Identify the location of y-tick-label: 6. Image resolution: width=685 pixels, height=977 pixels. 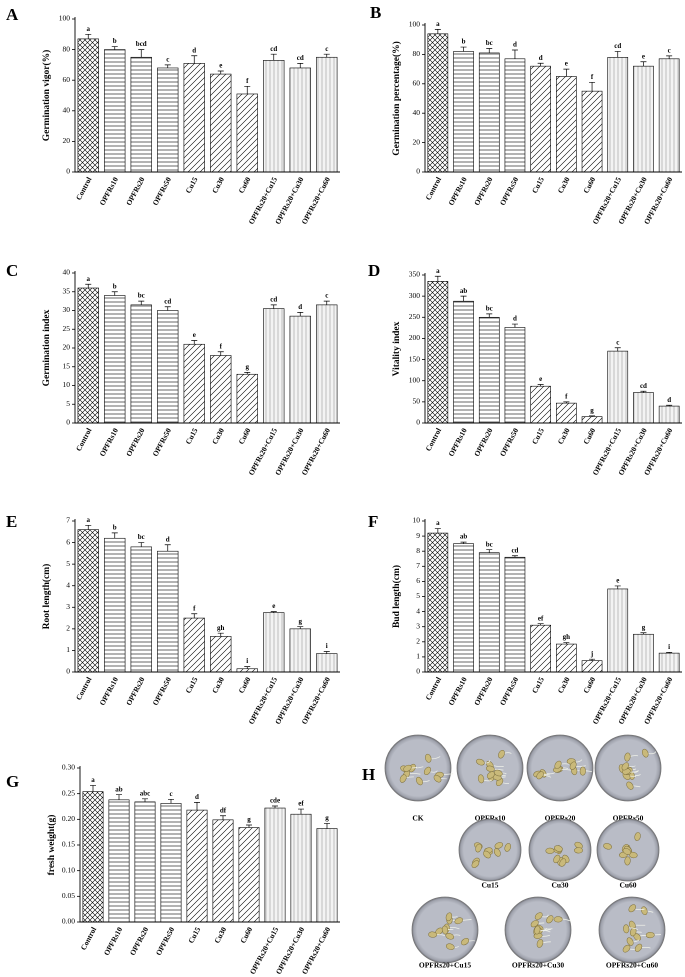
(68, 541).